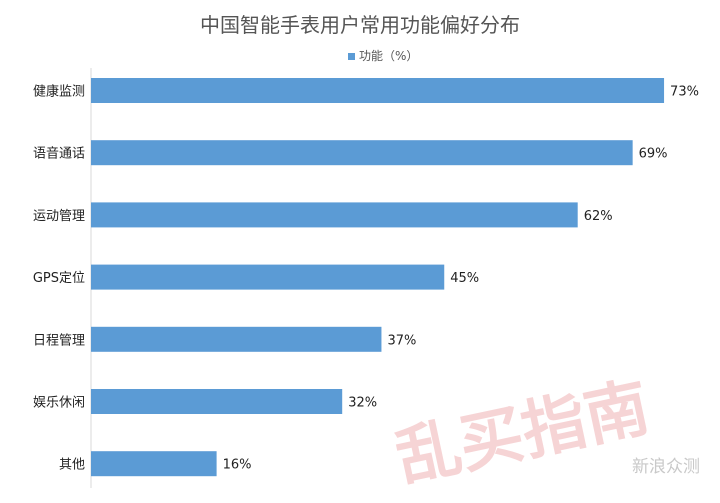 This screenshot has height=503, width=720. I want to click on data-label: 73%, so click(684, 92).